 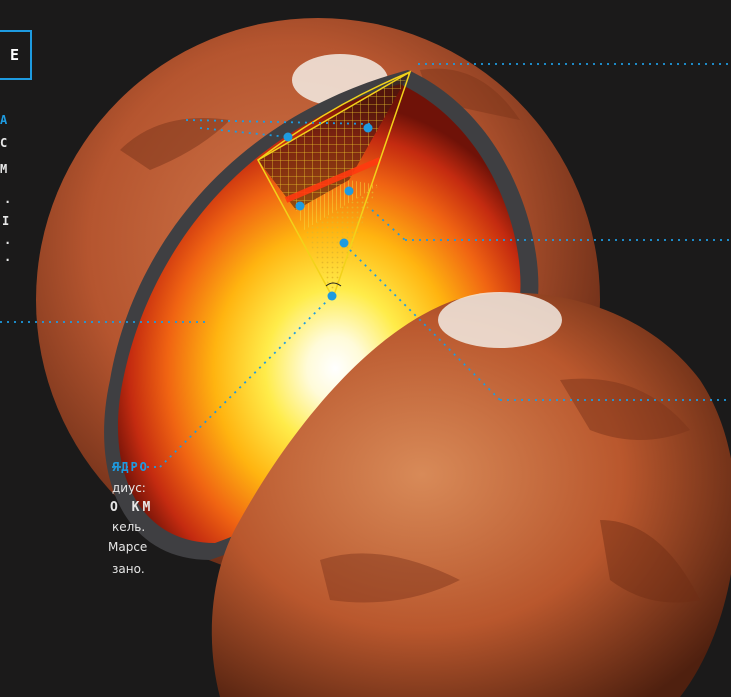 What do you see at coordinates (130, 467) in the screenshot?
I see `core-title: ЯДРО` at bounding box center [130, 467].